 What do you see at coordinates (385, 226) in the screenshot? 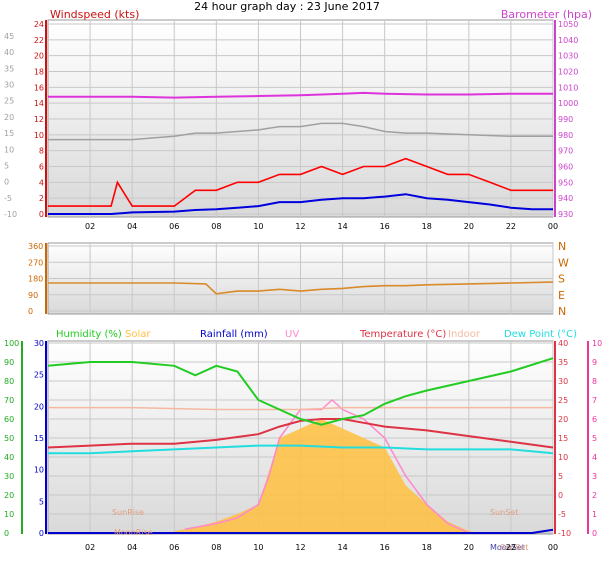
I see `wind-time-tick: 16` at bounding box center [385, 226].